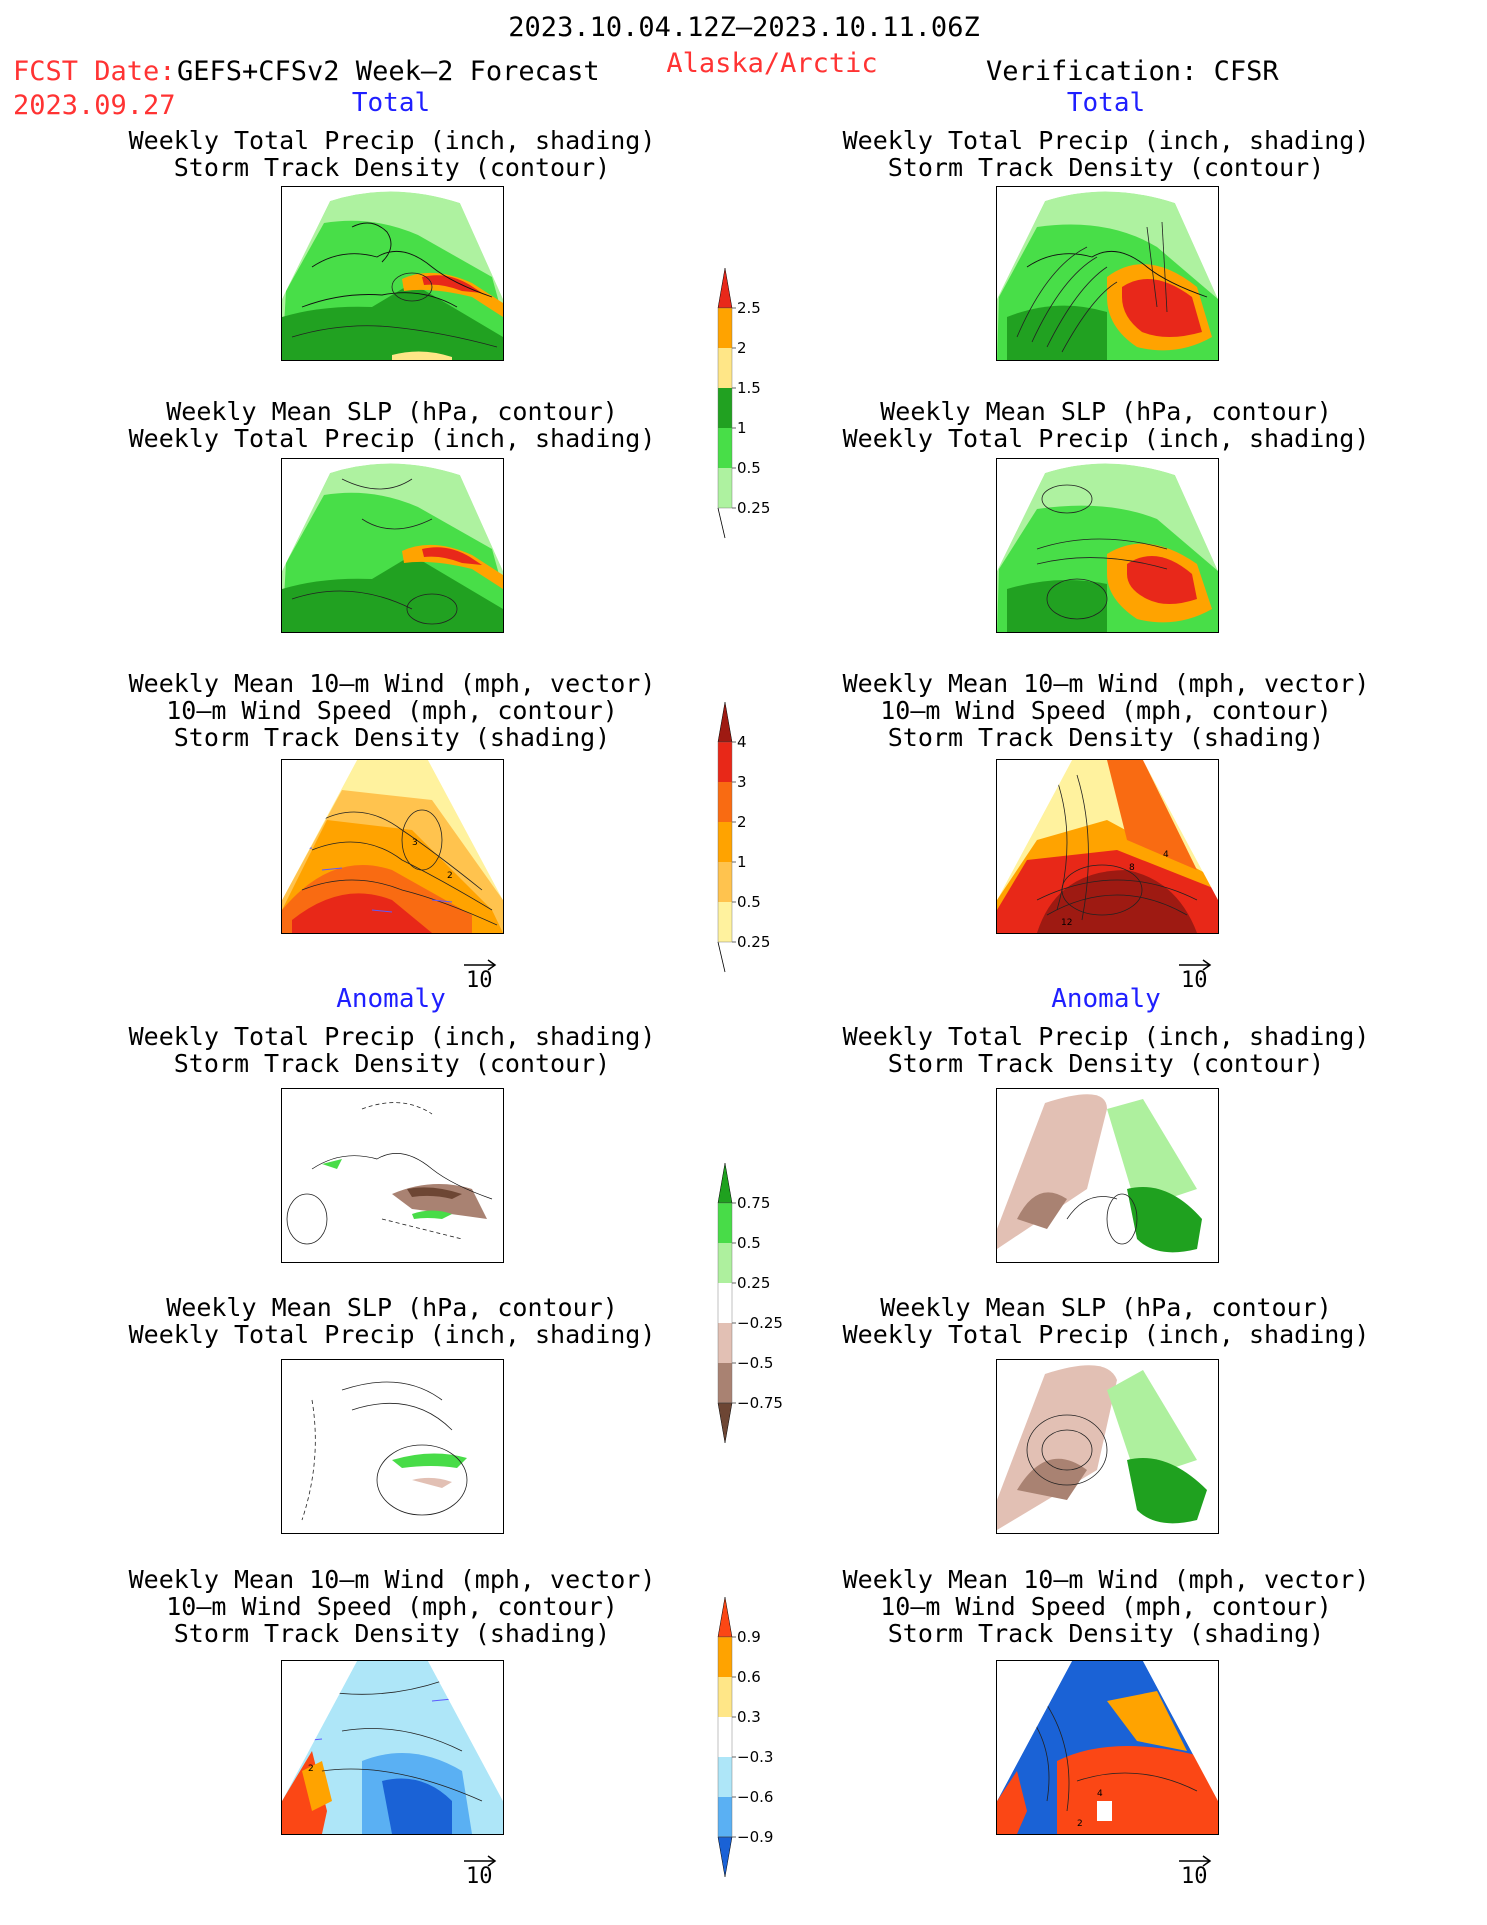 The image size is (1487, 1925). What do you see at coordinates (742, 862) in the screenshot?
I see `colorbar-label: 1` at bounding box center [742, 862].